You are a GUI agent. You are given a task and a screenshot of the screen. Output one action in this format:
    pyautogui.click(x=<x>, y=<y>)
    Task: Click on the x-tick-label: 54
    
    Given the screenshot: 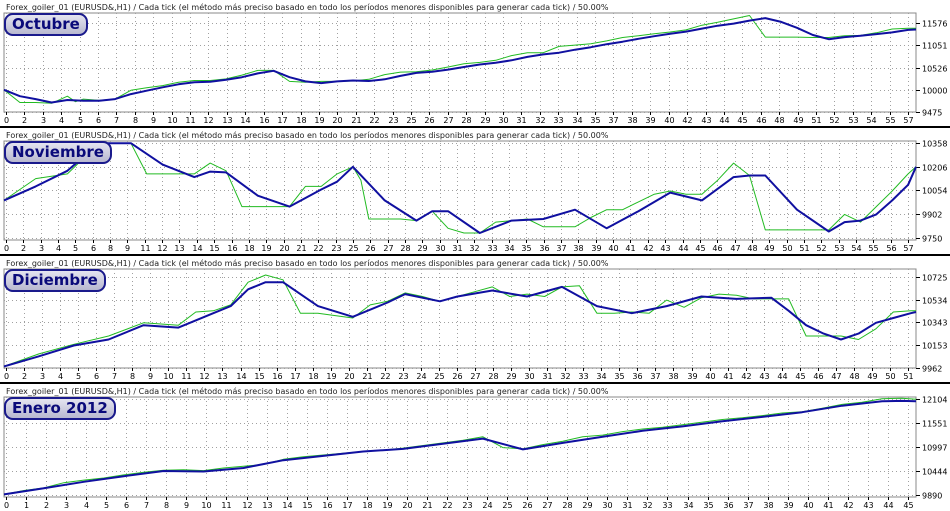 What is the action you would take?
    pyautogui.click(x=856, y=248)
    